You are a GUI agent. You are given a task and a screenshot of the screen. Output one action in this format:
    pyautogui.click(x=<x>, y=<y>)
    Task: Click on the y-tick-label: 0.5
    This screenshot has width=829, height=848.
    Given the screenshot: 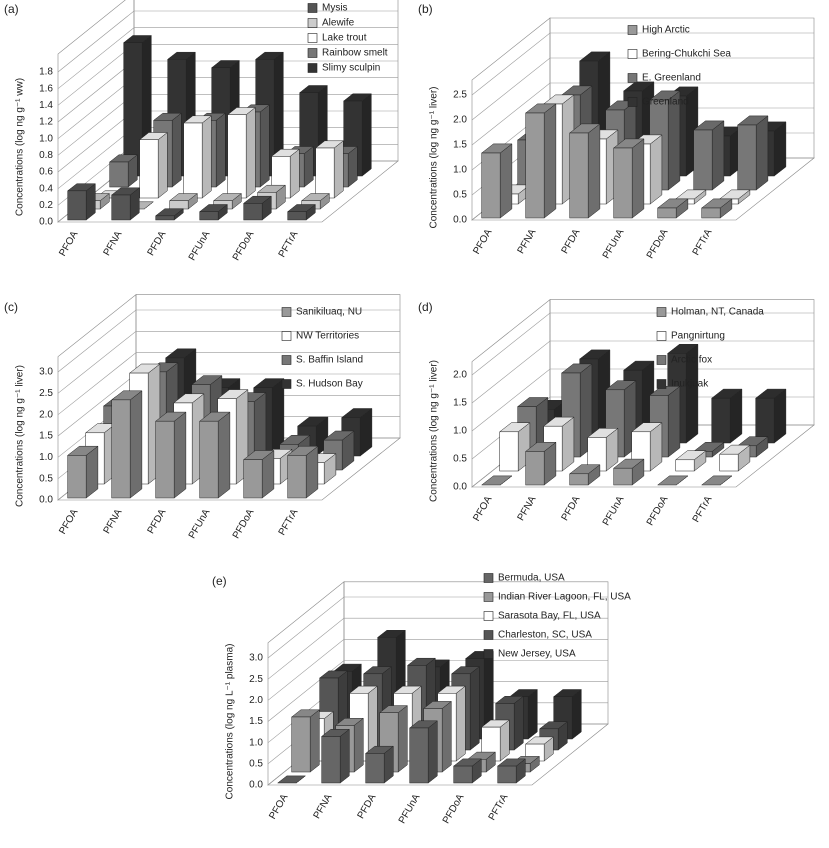 What is the action you would take?
    pyautogui.click(x=460, y=195)
    